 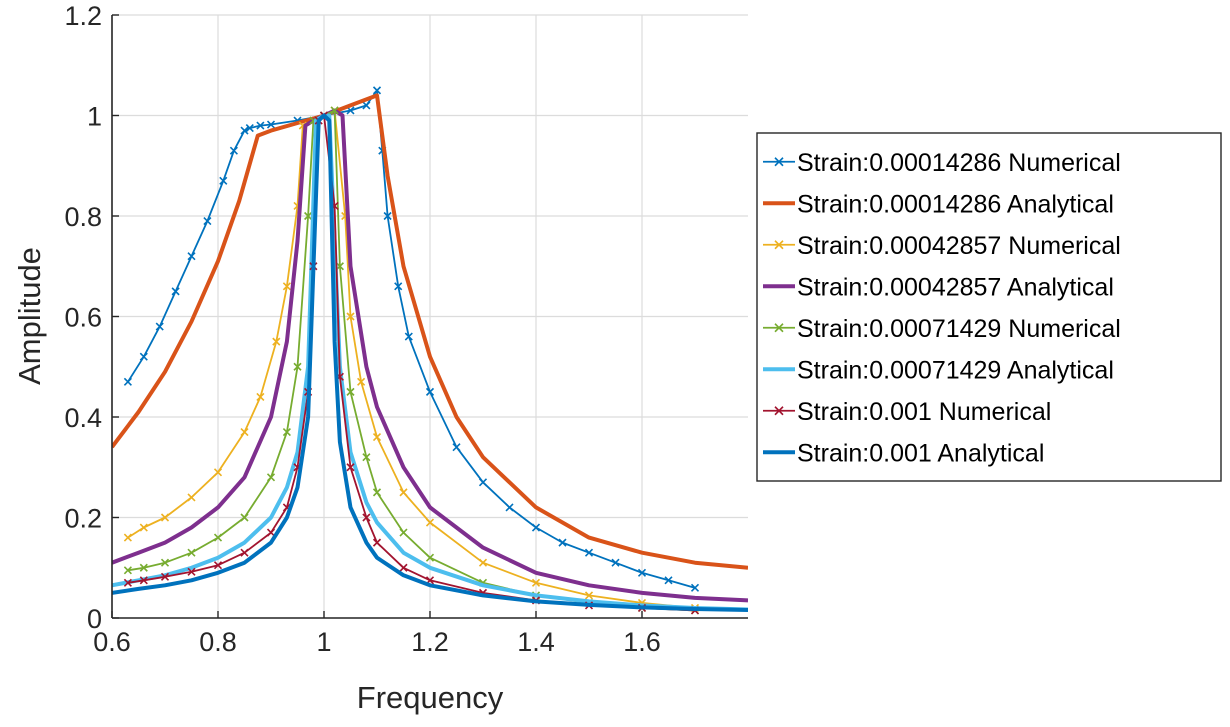 What do you see at coordinates (83, 519) in the screenshot?
I see `y-tick-label-1: 0.2` at bounding box center [83, 519].